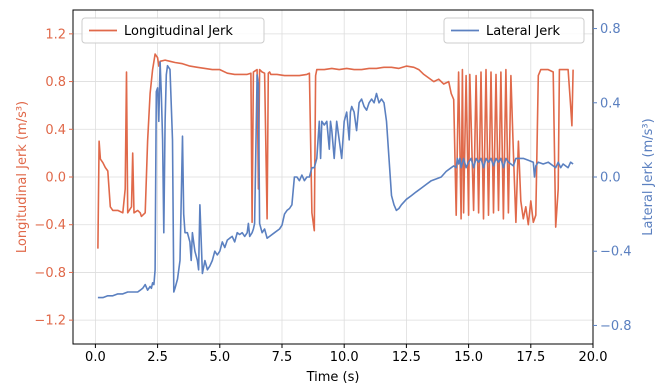  Describe the element at coordinates (468, 357) in the screenshot. I see `x-tick-label: 15.0` at that location.